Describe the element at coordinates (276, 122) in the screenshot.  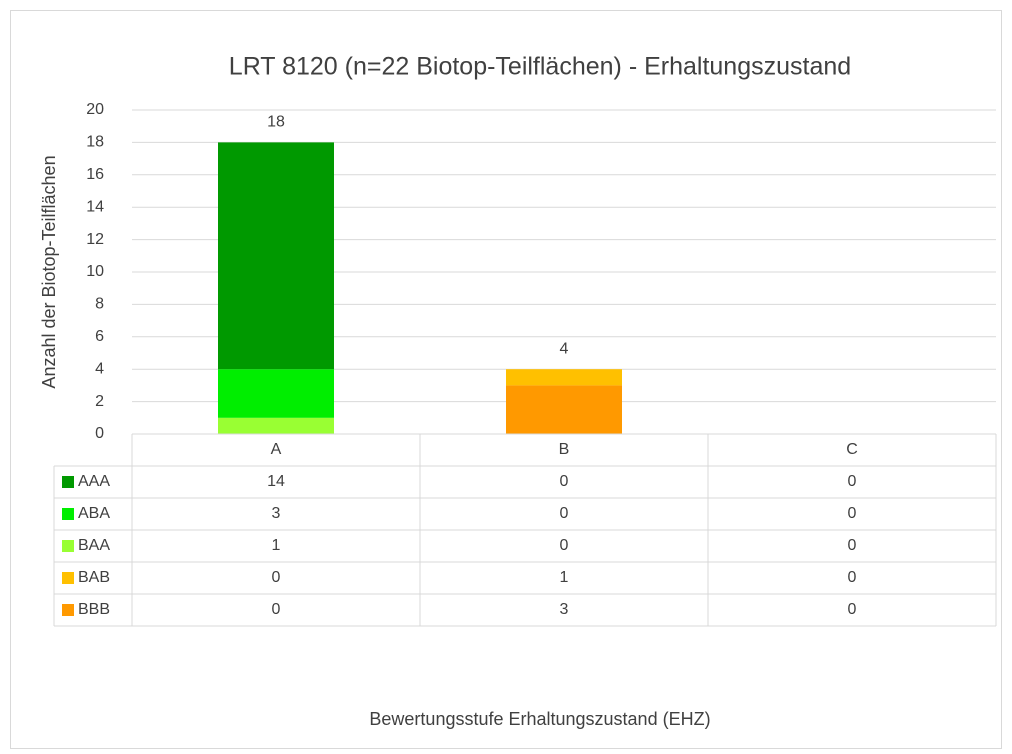
I see `total-label: 18` at that location.